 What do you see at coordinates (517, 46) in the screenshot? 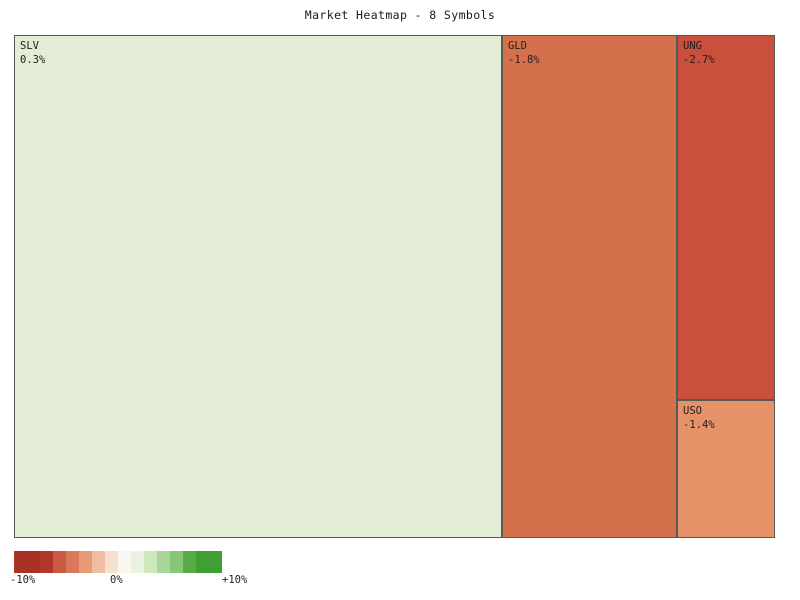
I see `tile-symbol: GLD` at bounding box center [517, 46].